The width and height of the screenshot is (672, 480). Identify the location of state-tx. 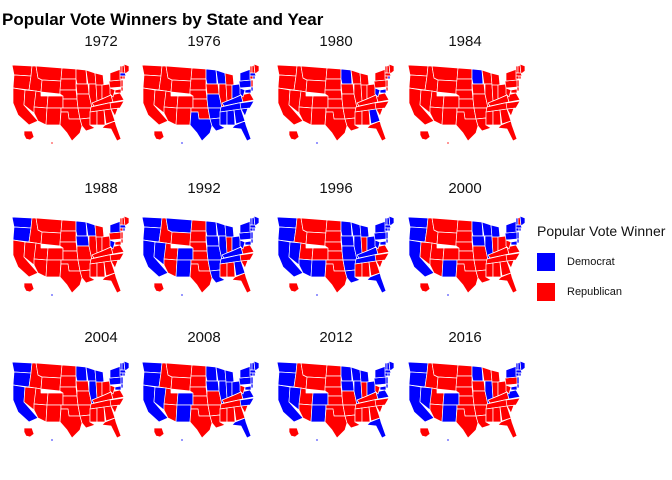
(201, 423).